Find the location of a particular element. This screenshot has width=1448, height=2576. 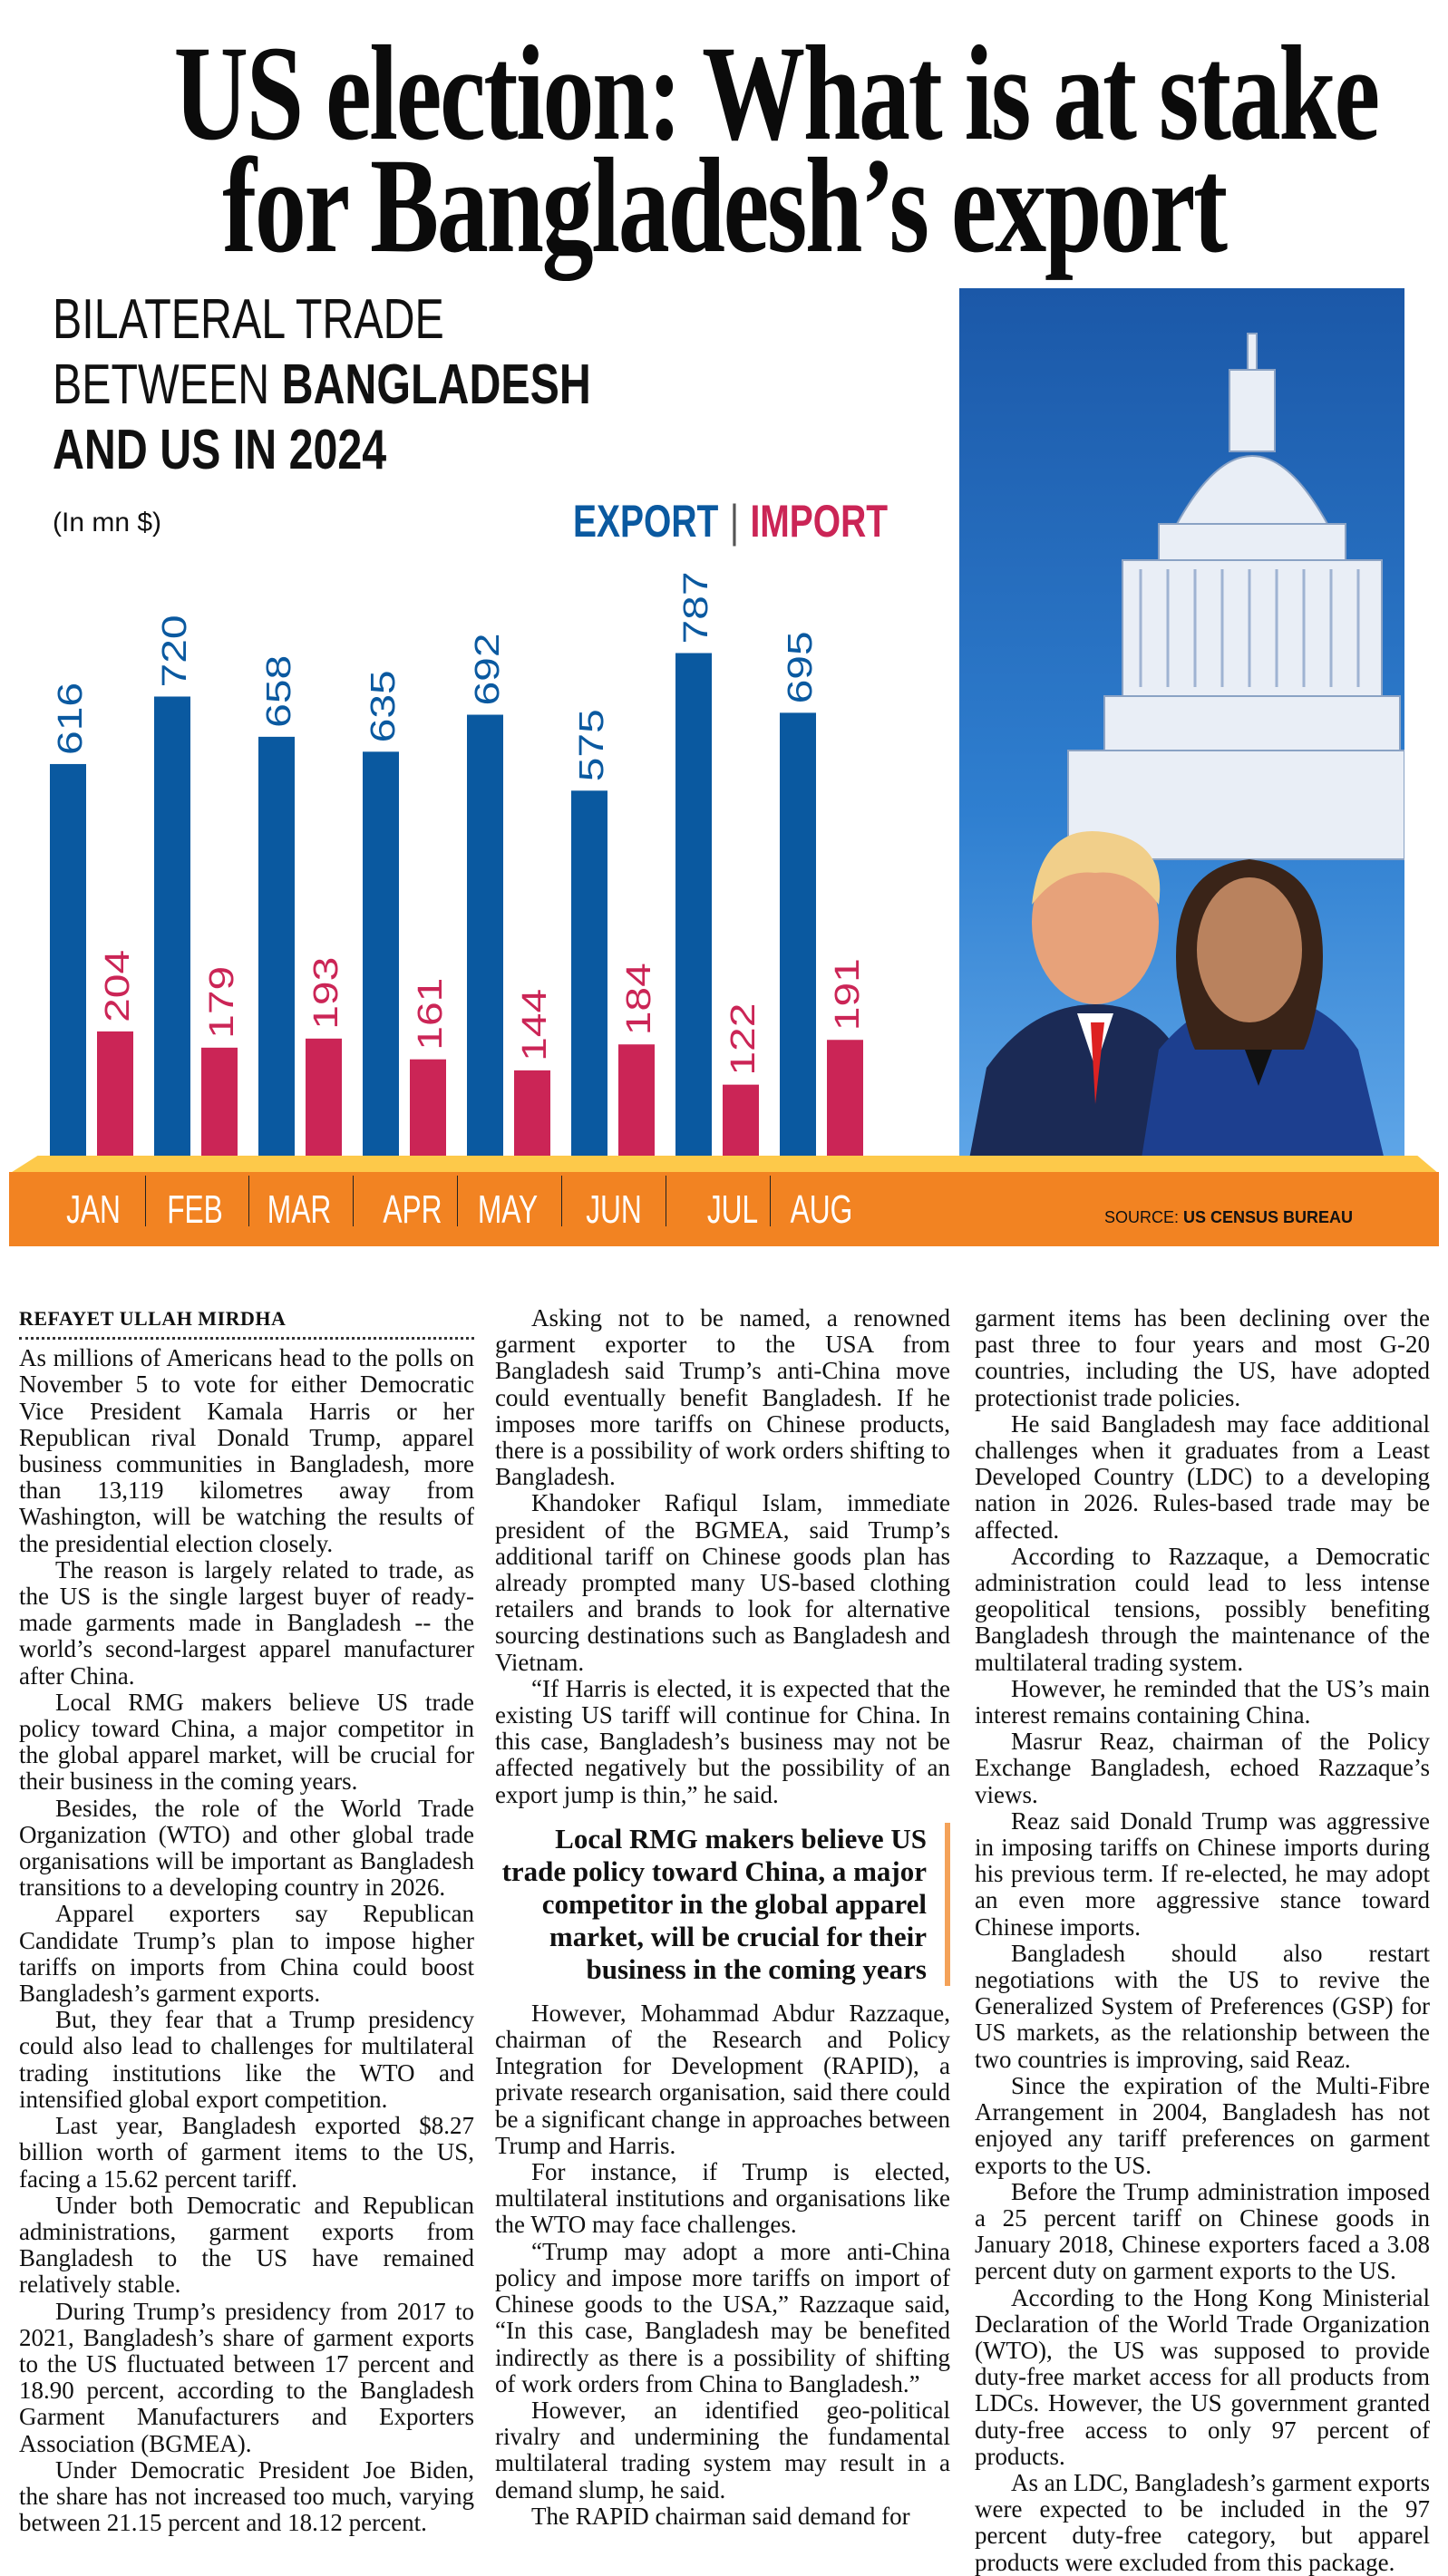

chart-title-between: BETWEEN is located at coordinates (161, 384).